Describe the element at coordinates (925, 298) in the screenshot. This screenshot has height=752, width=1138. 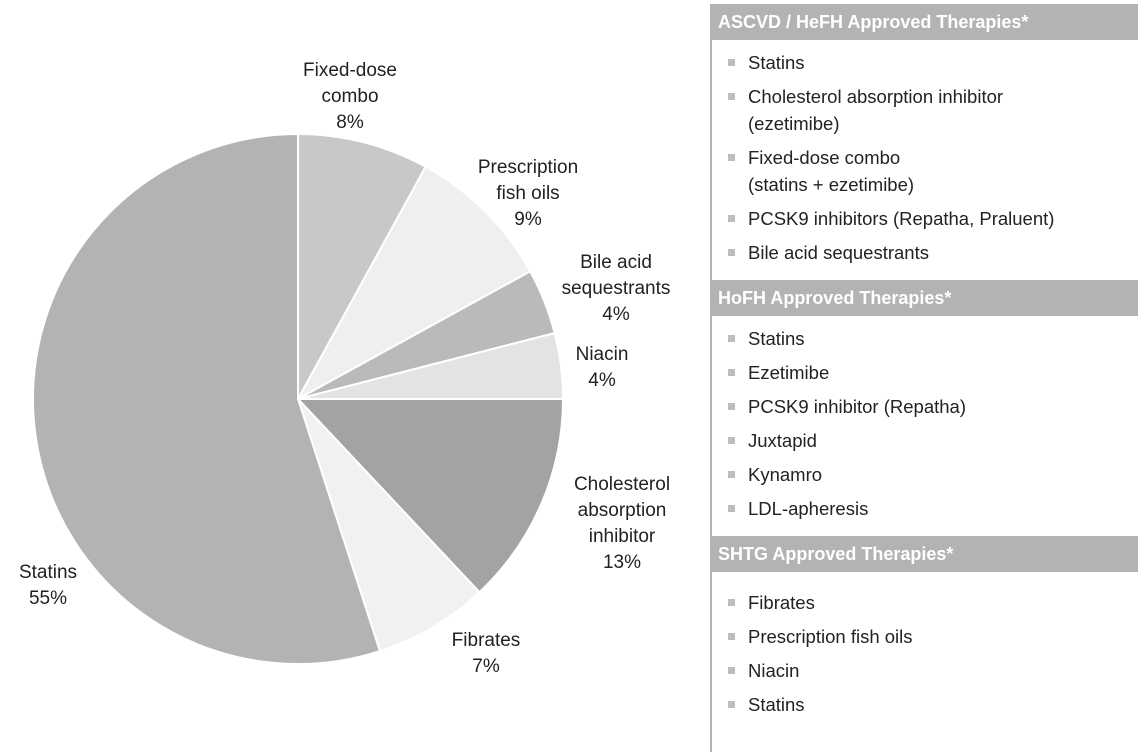
I see `section-title: HoFH Approved Therapies*` at that location.